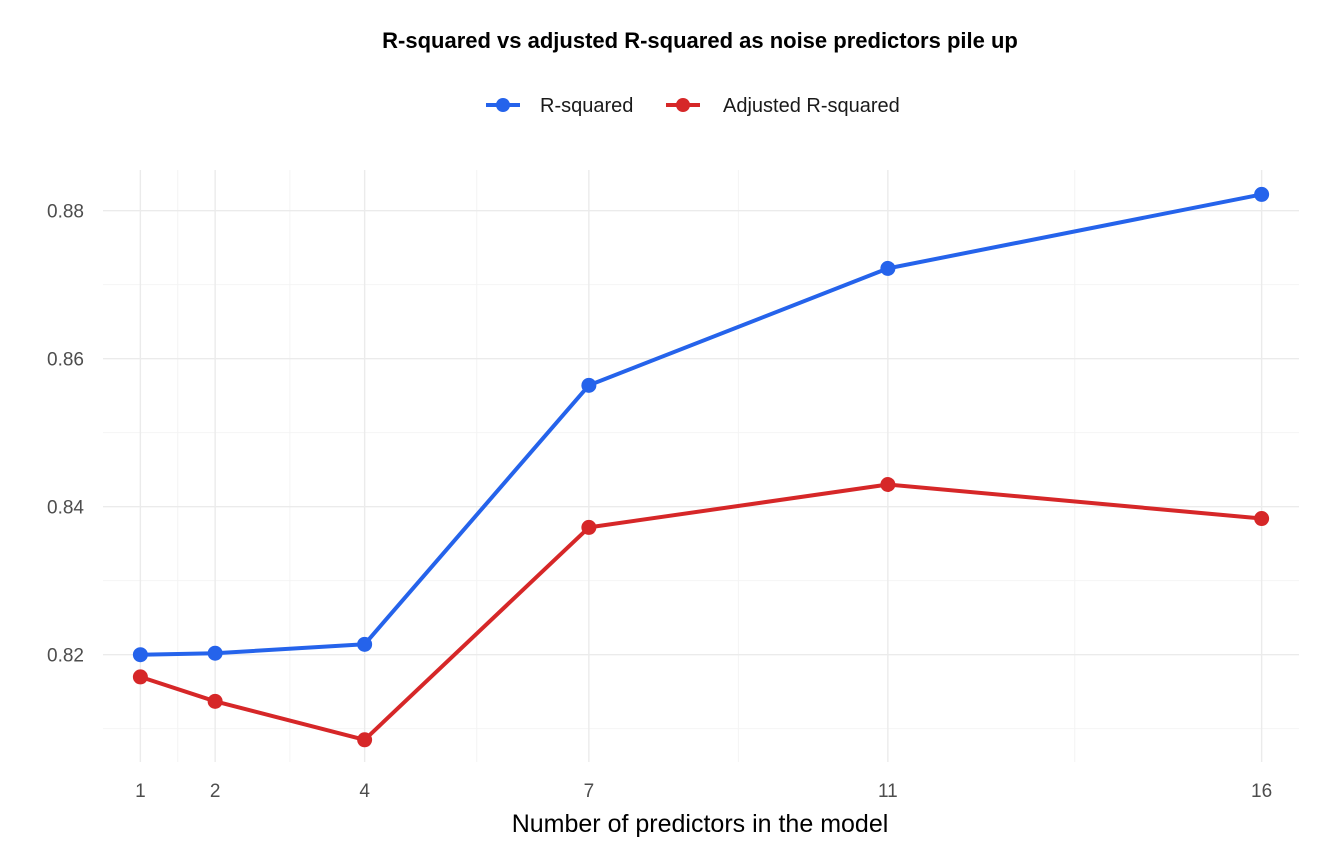 This screenshot has height=864, width=1344. Describe the element at coordinates (215, 791) in the screenshot. I see `x-tick-label: 2` at that location.